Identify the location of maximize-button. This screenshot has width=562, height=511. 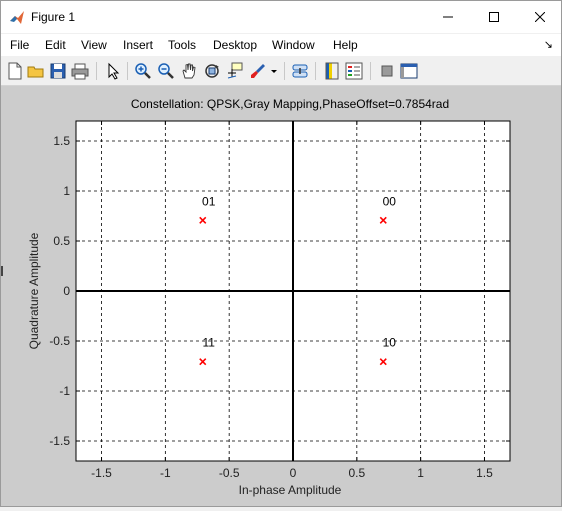
(494, 17).